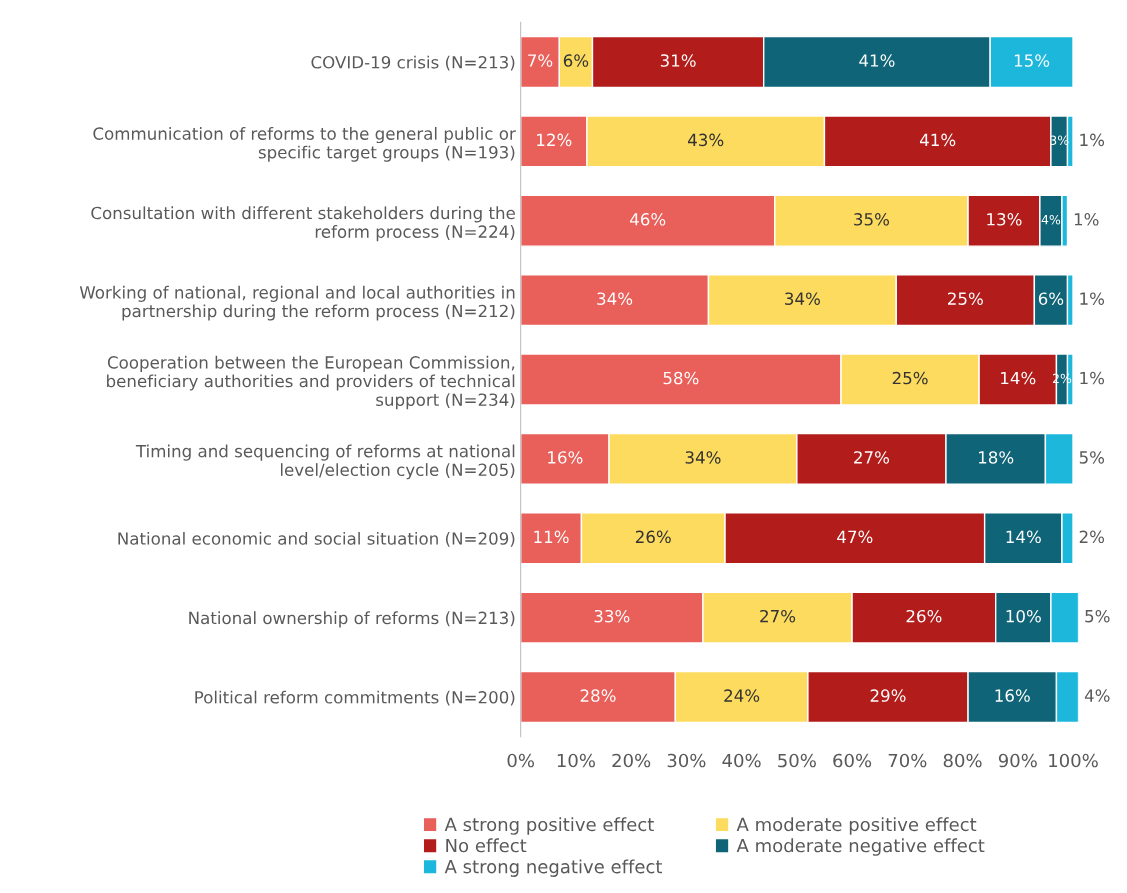 The image size is (1127, 893). What do you see at coordinates (598, 695) in the screenshot?
I see `data-label: 28%` at bounding box center [598, 695].